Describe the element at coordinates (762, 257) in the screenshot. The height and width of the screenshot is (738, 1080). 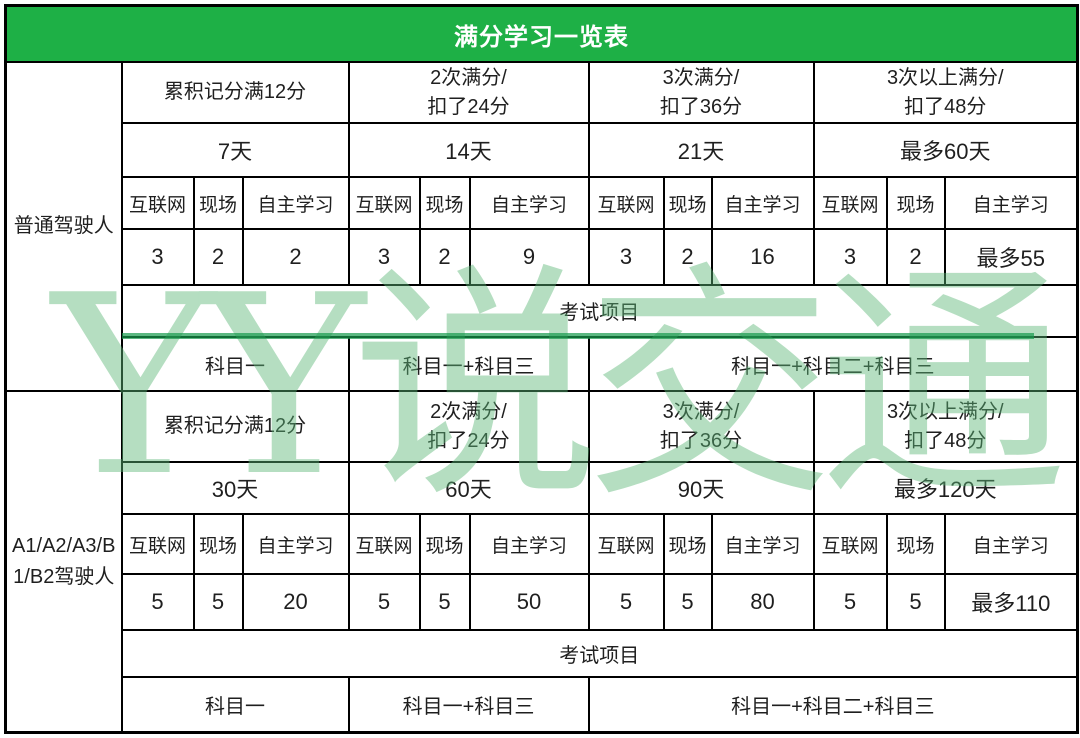
I see `hours-cell: 16` at that location.